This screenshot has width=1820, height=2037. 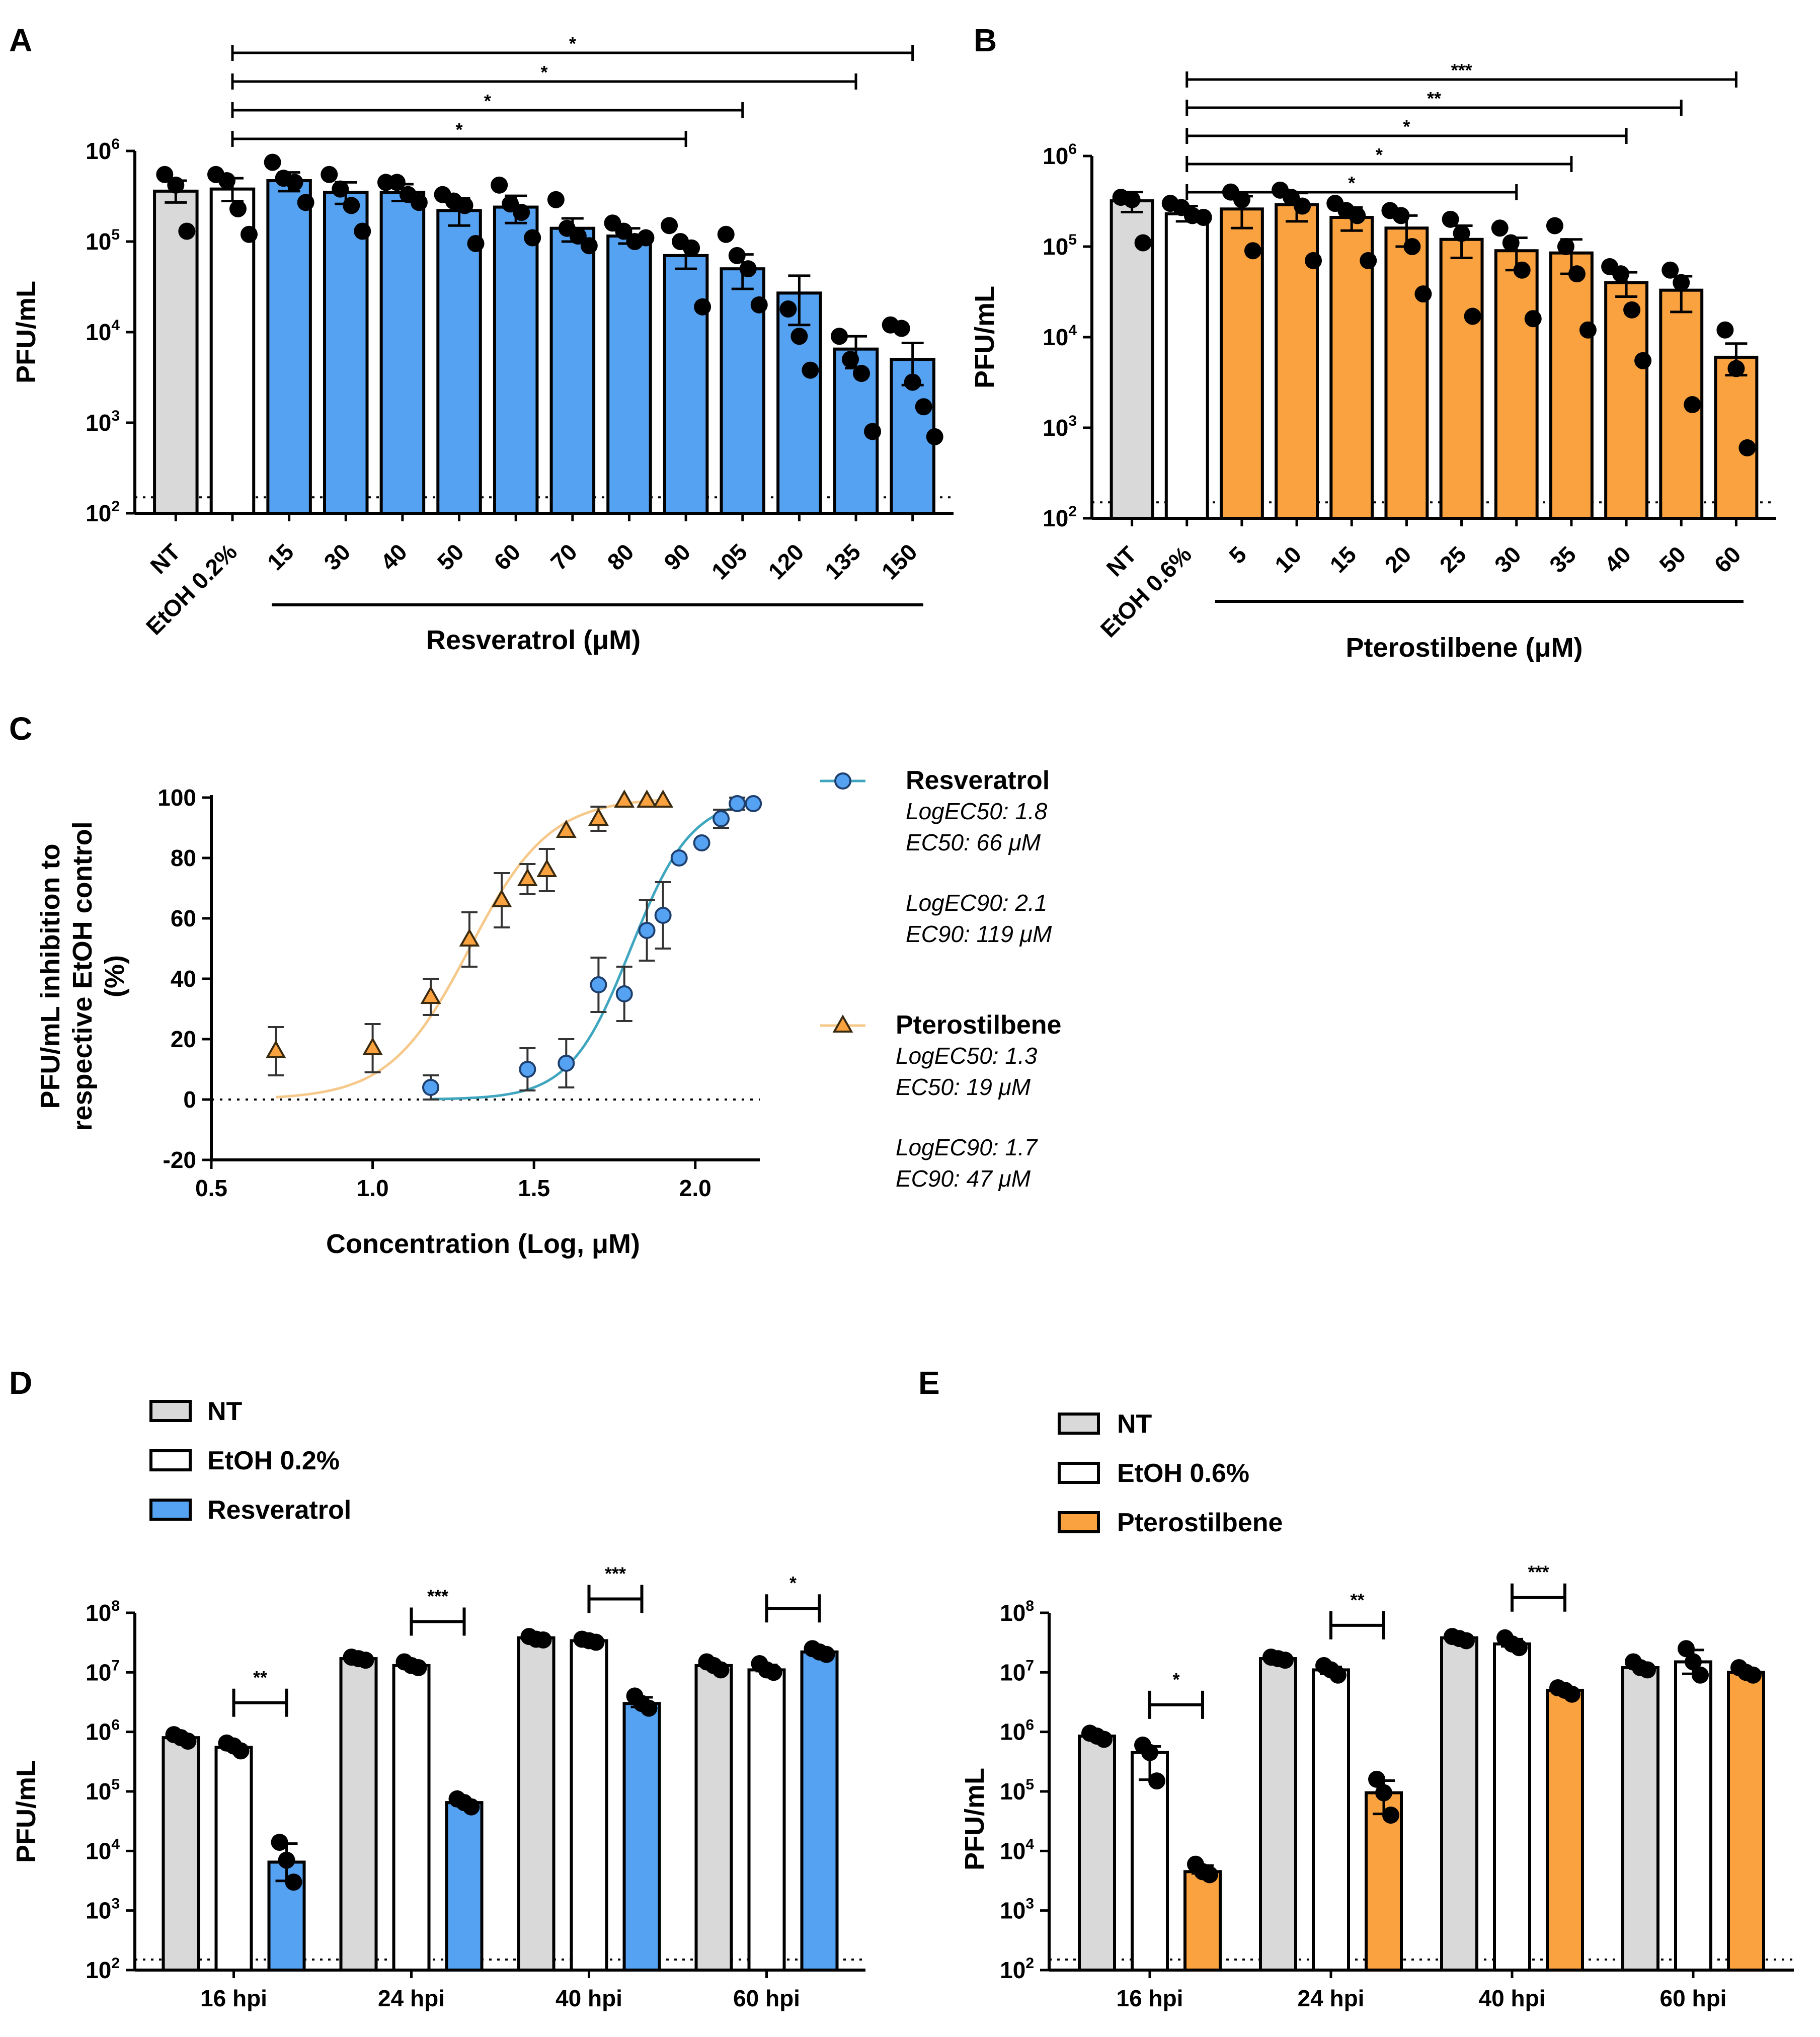 What do you see at coordinates (1029, 1844) in the screenshot?
I see `panel-e-ytick-exp: 4` at bounding box center [1029, 1844].